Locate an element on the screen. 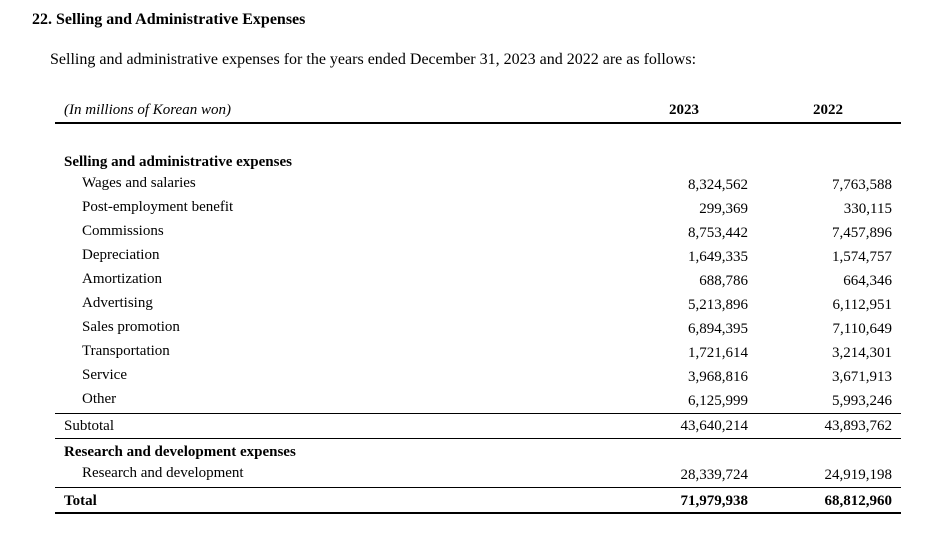  section-title: 22. Selling and Administrative Expenses is located at coordinates (169, 19).